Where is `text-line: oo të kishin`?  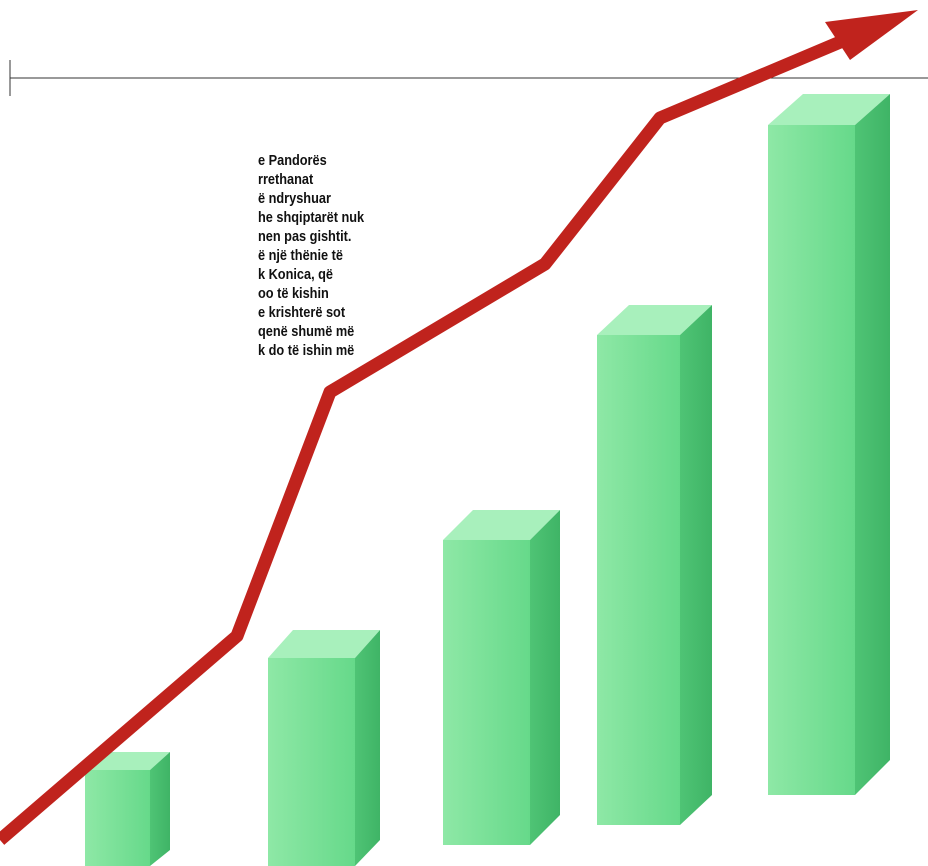 text-line: oo të kishin is located at coordinates (293, 292).